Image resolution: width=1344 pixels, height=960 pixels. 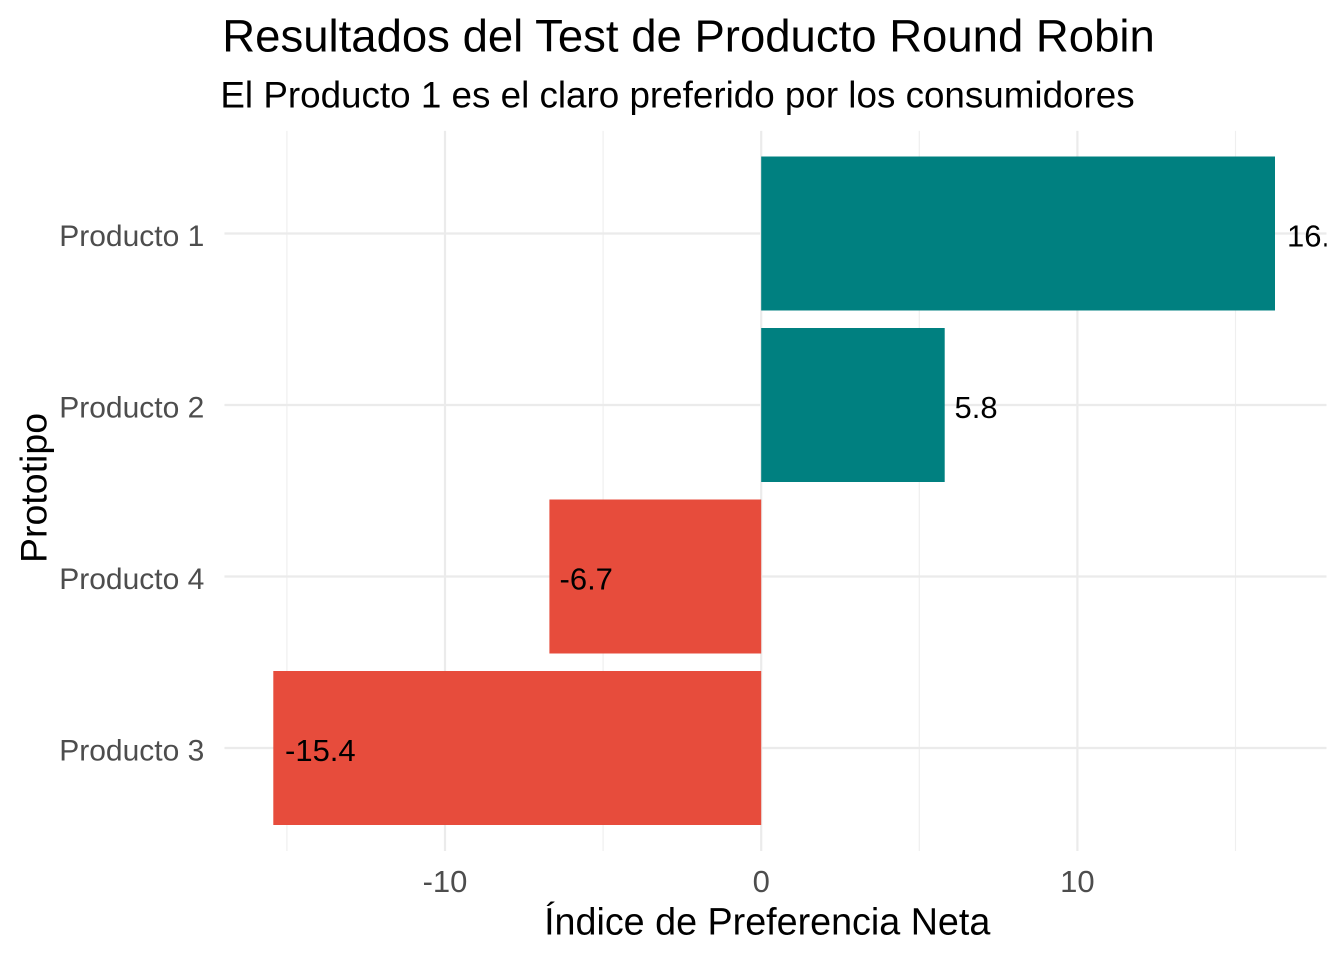 What do you see at coordinates (131, 408) in the screenshot?
I see `svg-text: Producto 2` at bounding box center [131, 408].